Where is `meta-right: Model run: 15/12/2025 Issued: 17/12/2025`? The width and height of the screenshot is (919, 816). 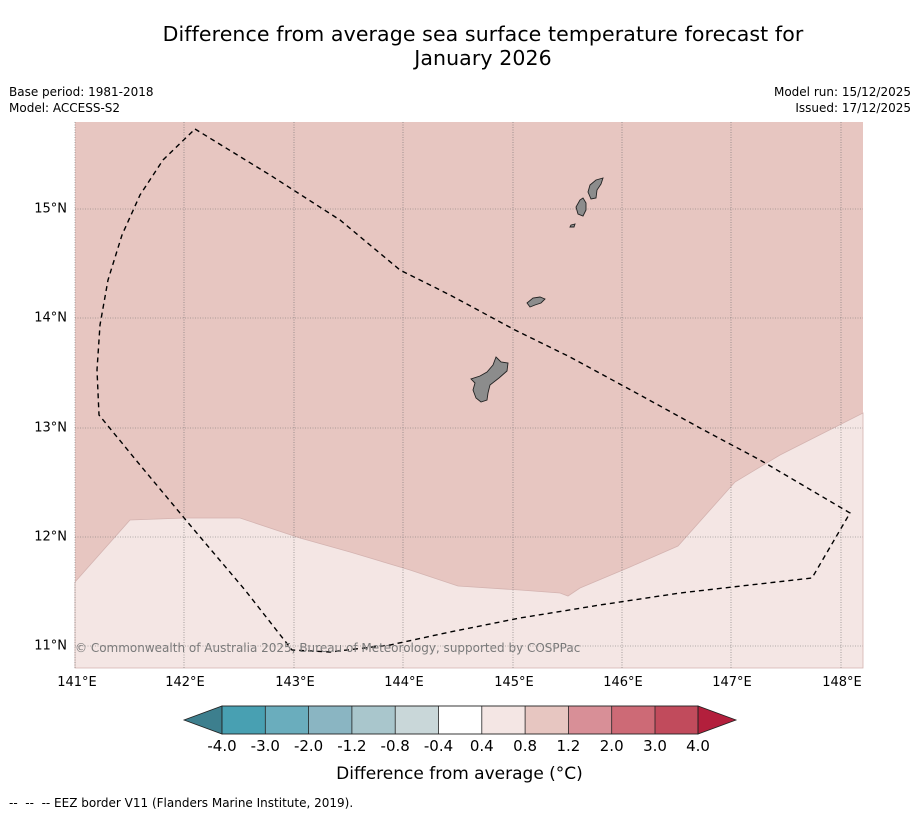 meta-right: Model run: 15/12/2025 Issued: 17/12/2025 is located at coordinates (842, 100).